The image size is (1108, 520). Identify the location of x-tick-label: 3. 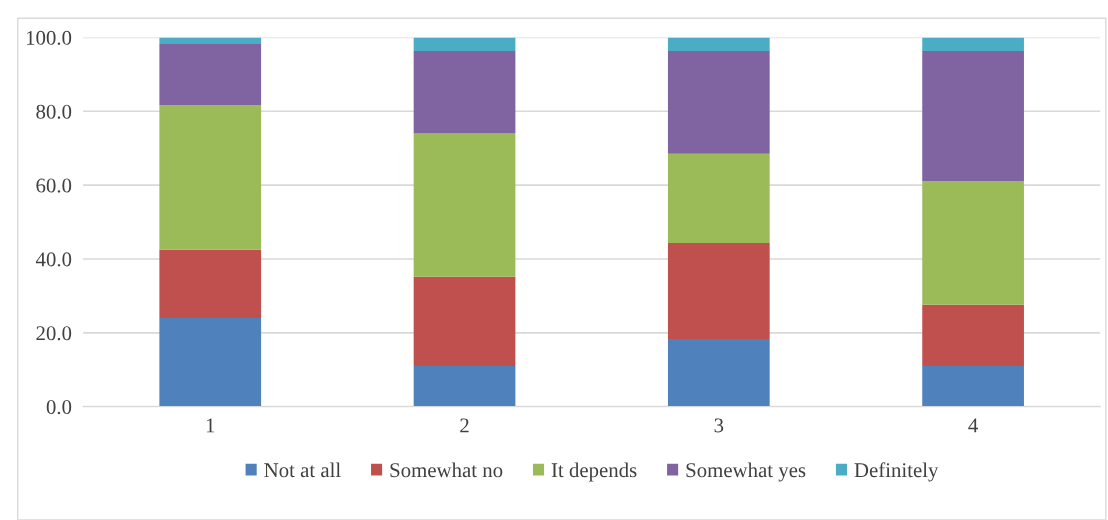
(719, 425).